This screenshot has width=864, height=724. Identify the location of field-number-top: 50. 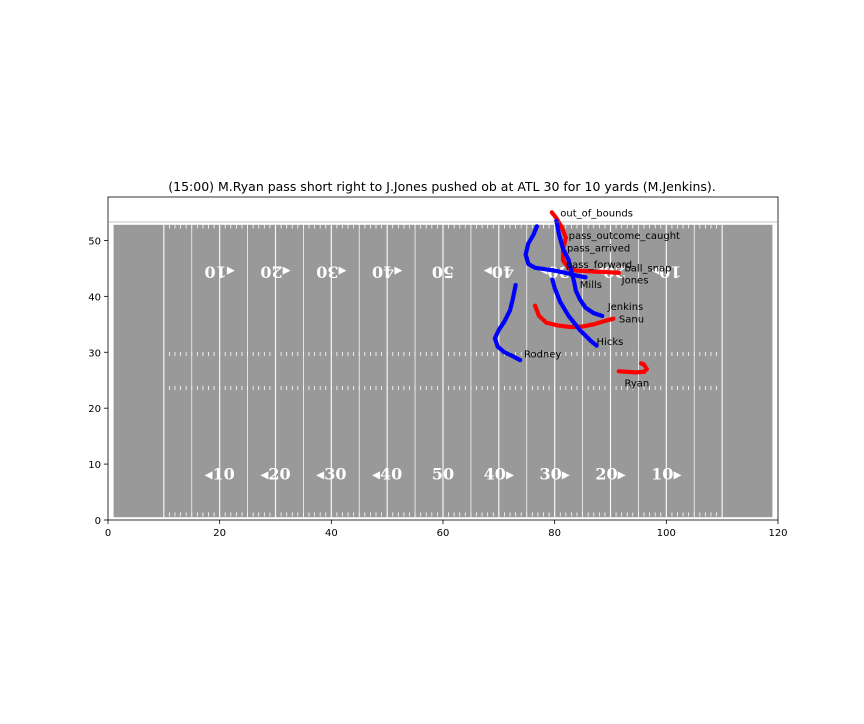
(443, 271).